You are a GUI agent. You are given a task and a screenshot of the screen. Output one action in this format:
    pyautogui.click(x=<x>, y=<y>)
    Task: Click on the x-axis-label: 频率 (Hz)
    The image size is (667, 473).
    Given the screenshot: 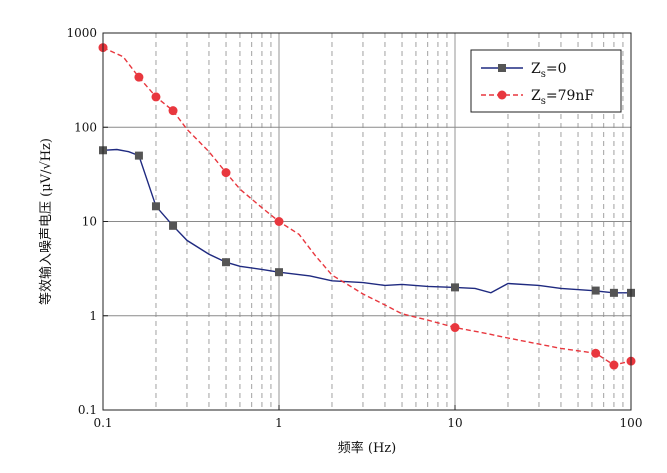 What is the action you would take?
    pyautogui.click(x=367, y=448)
    